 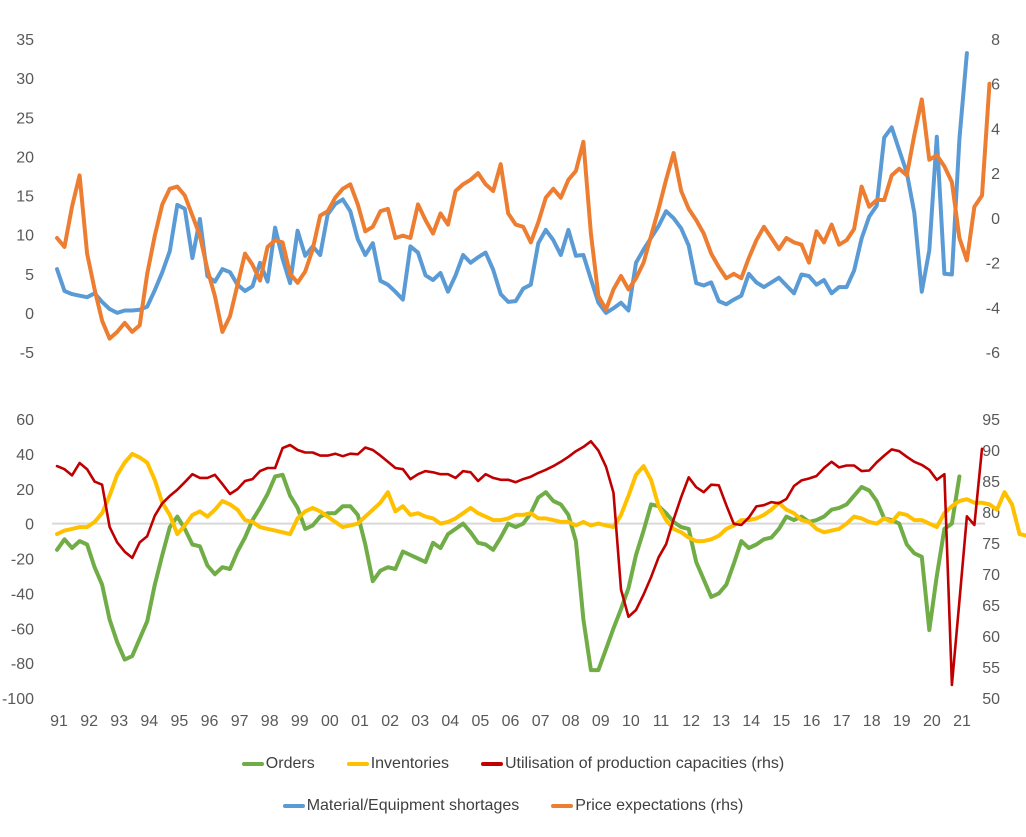 I want to click on legend-item-orders: Orders, so click(x=278, y=764).